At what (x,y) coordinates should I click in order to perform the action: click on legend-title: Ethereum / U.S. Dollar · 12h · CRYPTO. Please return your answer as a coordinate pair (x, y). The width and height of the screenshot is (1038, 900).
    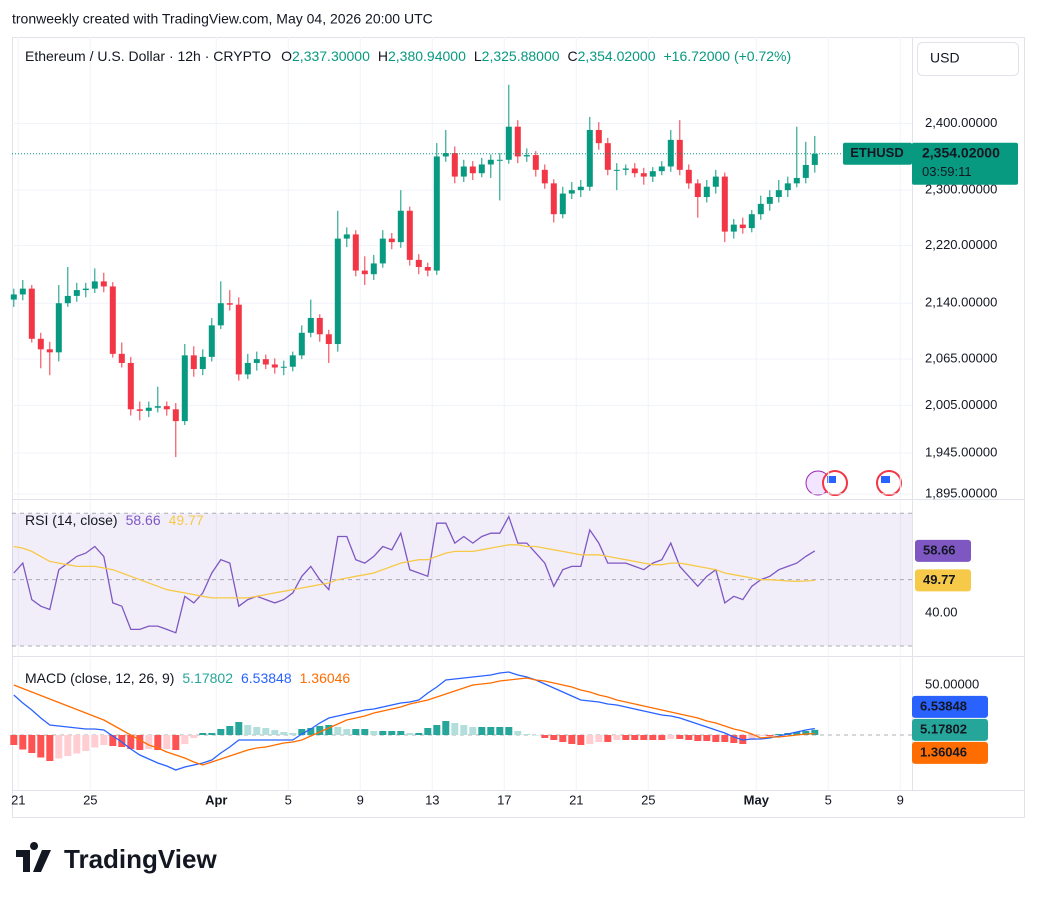
    Looking at the image, I should click on (148, 56).